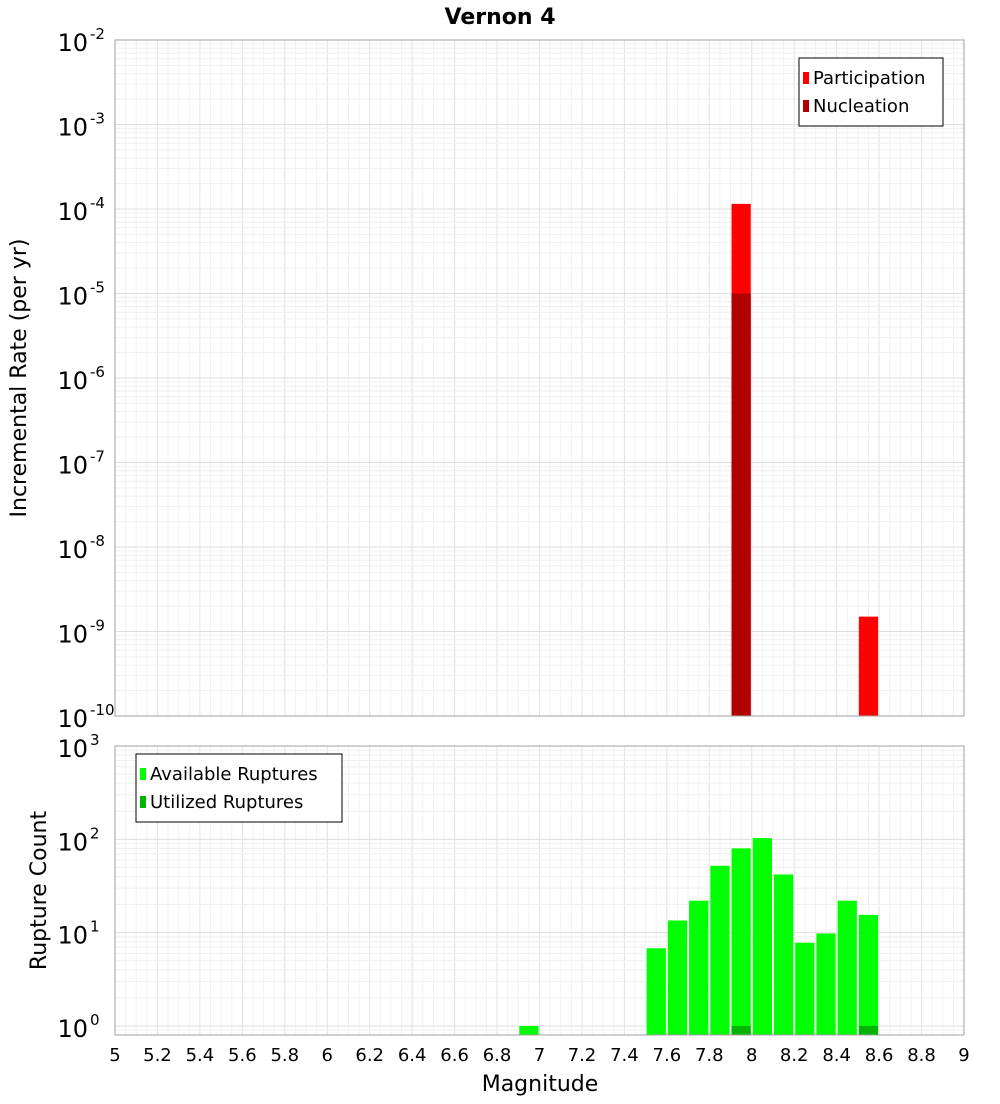  What do you see at coordinates (709, 1055) in the screenshot?
I see `x-tick-label: 7.8` at bounding box center [709, 1055].